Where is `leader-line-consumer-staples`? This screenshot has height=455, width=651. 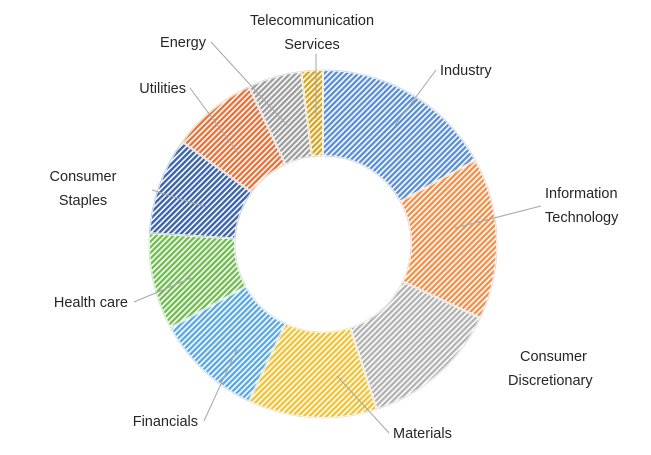 leader-line-consumer-staples is located at coordinates (179, 198).